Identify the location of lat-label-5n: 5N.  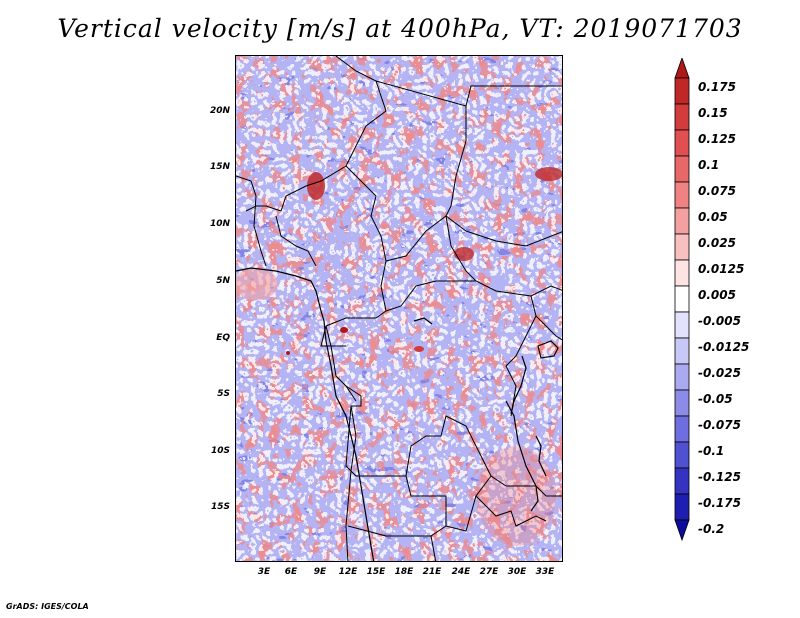
(223, 281).